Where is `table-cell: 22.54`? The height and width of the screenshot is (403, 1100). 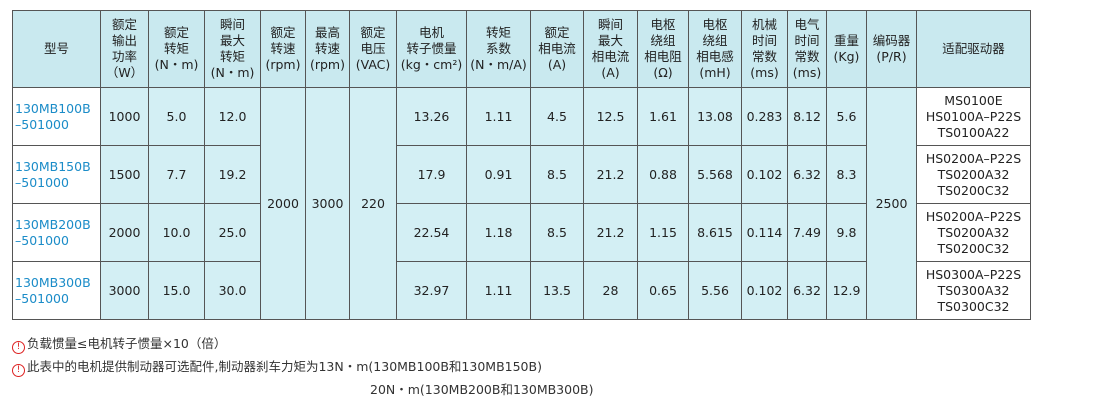
table-cell: 22.54 is located at coordinates (431, 232).